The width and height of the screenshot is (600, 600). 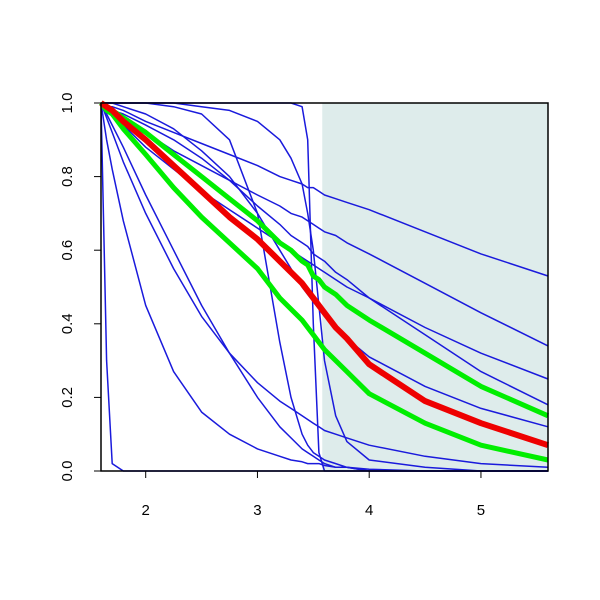 I want to click on y-tick-label: 0.0, so click(x=67, y=471).